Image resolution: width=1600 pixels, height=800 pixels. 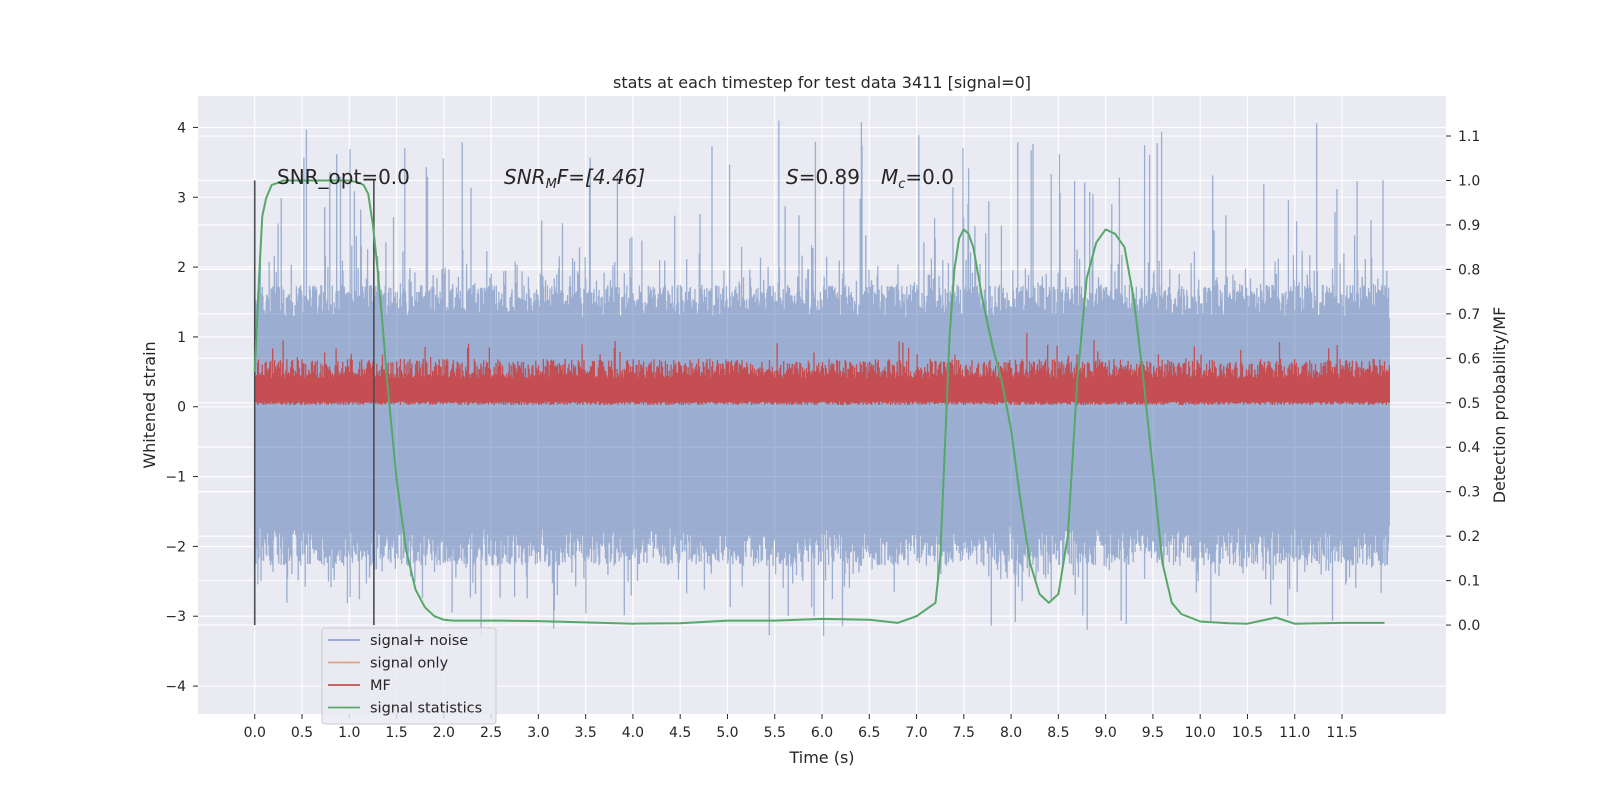 I want to click on x-tick-label: 10.0, so click(x=1200, y=733).